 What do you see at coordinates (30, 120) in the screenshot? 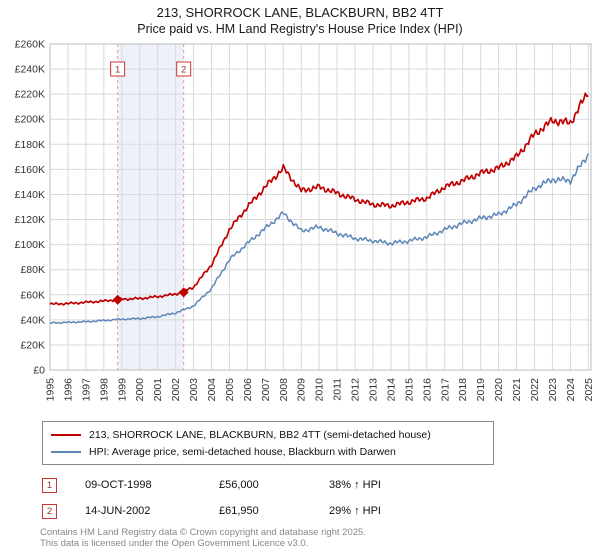
I see `y-tick-label: £200K` at bounding box center [30, 120].